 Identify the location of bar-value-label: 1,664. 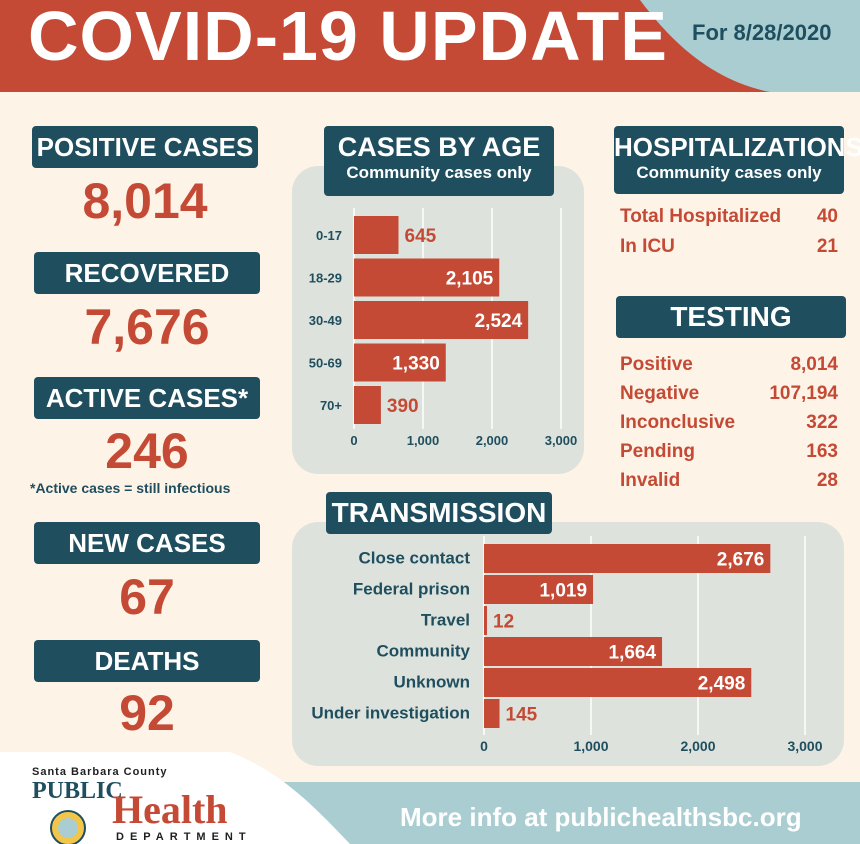
(633, 653).